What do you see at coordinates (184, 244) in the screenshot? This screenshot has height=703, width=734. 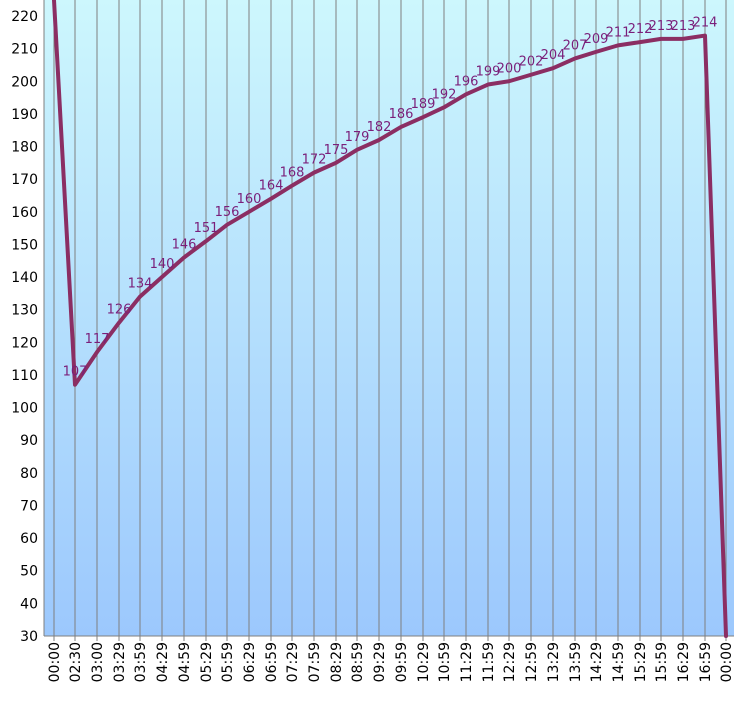 I see `data-label: 146` at bounding box center [184, 244].